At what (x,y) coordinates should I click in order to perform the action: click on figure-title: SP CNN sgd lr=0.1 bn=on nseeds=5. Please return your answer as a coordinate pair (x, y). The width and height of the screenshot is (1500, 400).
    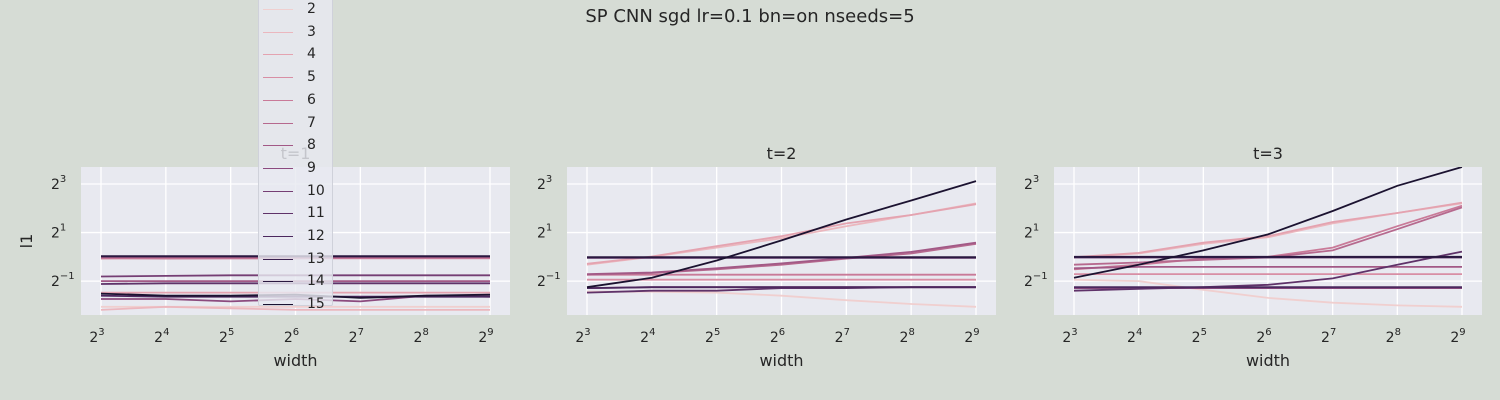
    Looking at the image, I should click on (749, 16).